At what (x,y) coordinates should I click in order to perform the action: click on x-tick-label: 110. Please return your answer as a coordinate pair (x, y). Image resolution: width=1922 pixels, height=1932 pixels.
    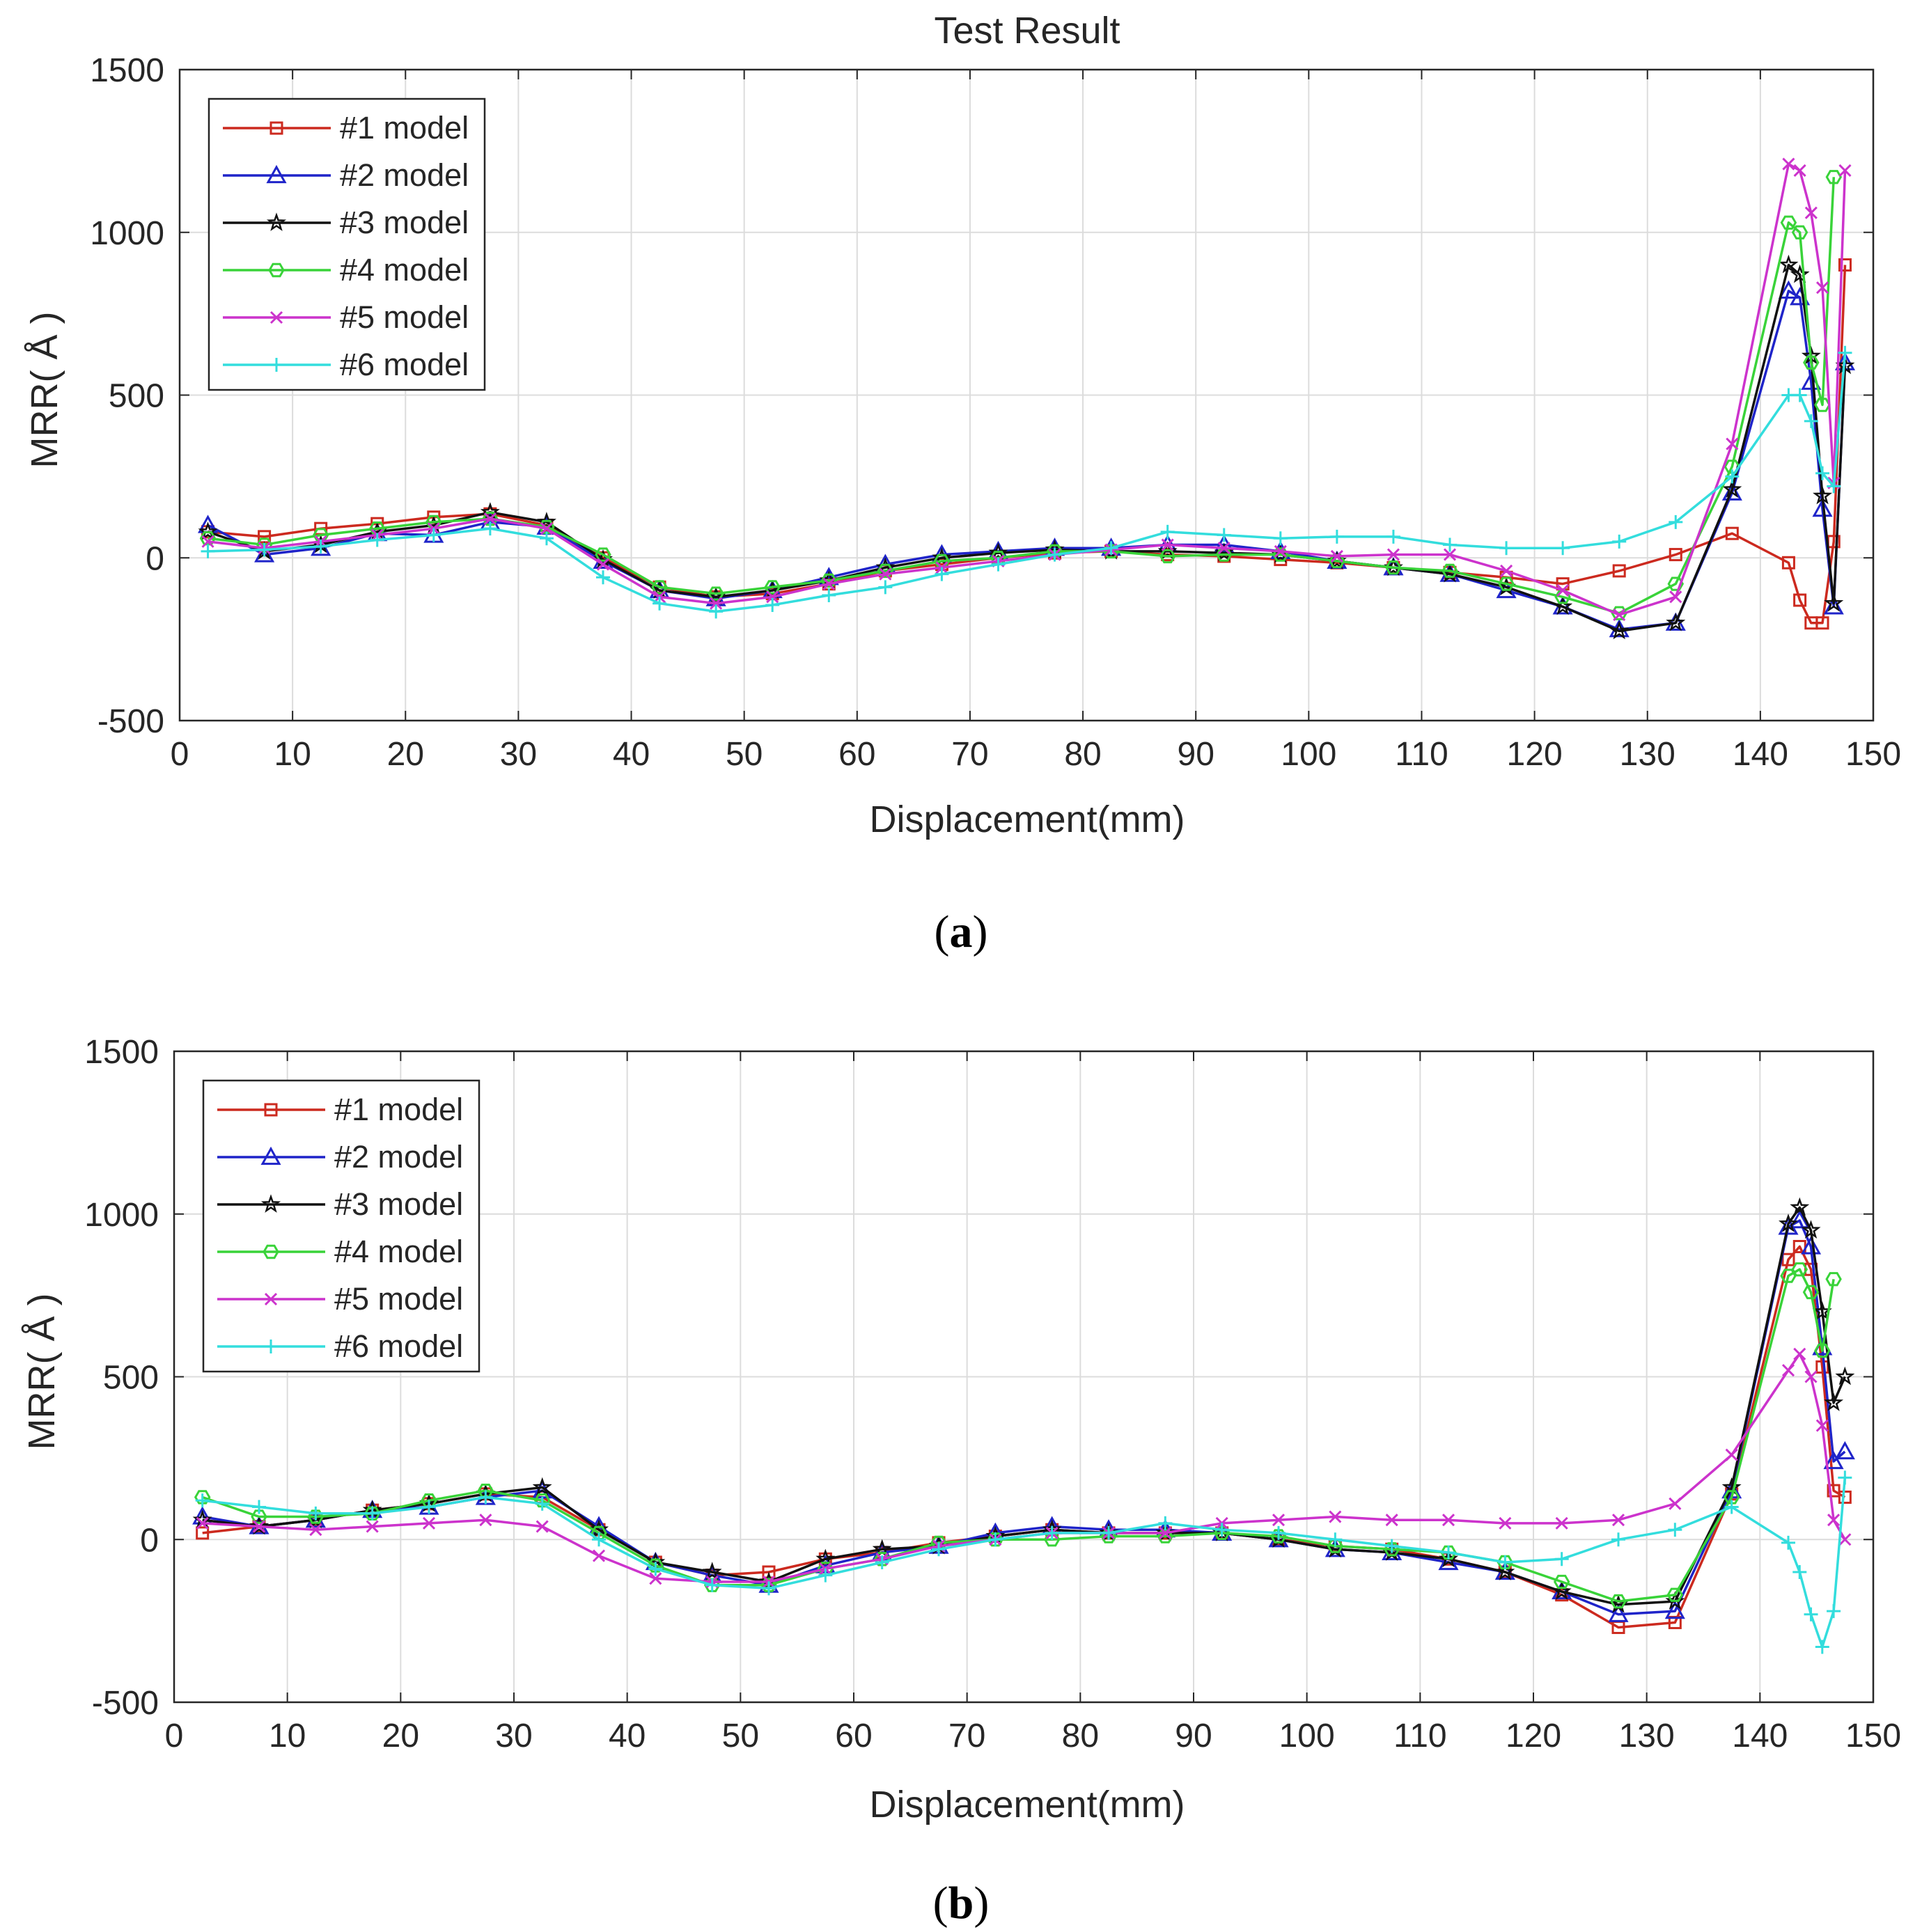
    Looking at the image, I should click on (1421, 754).